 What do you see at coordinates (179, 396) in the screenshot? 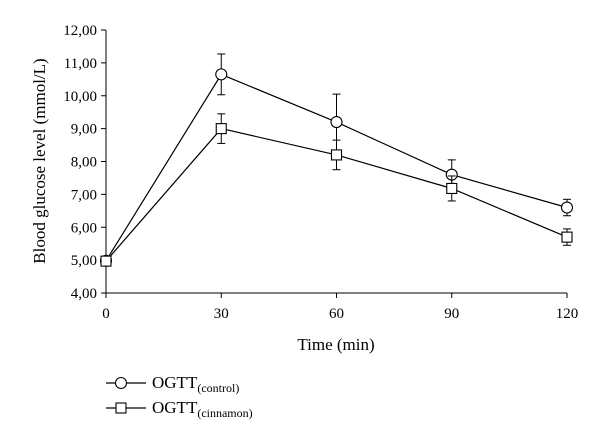
I see `legend: OGTT(control)OGTT(cinnamon)` at bounding box center [179, 396].